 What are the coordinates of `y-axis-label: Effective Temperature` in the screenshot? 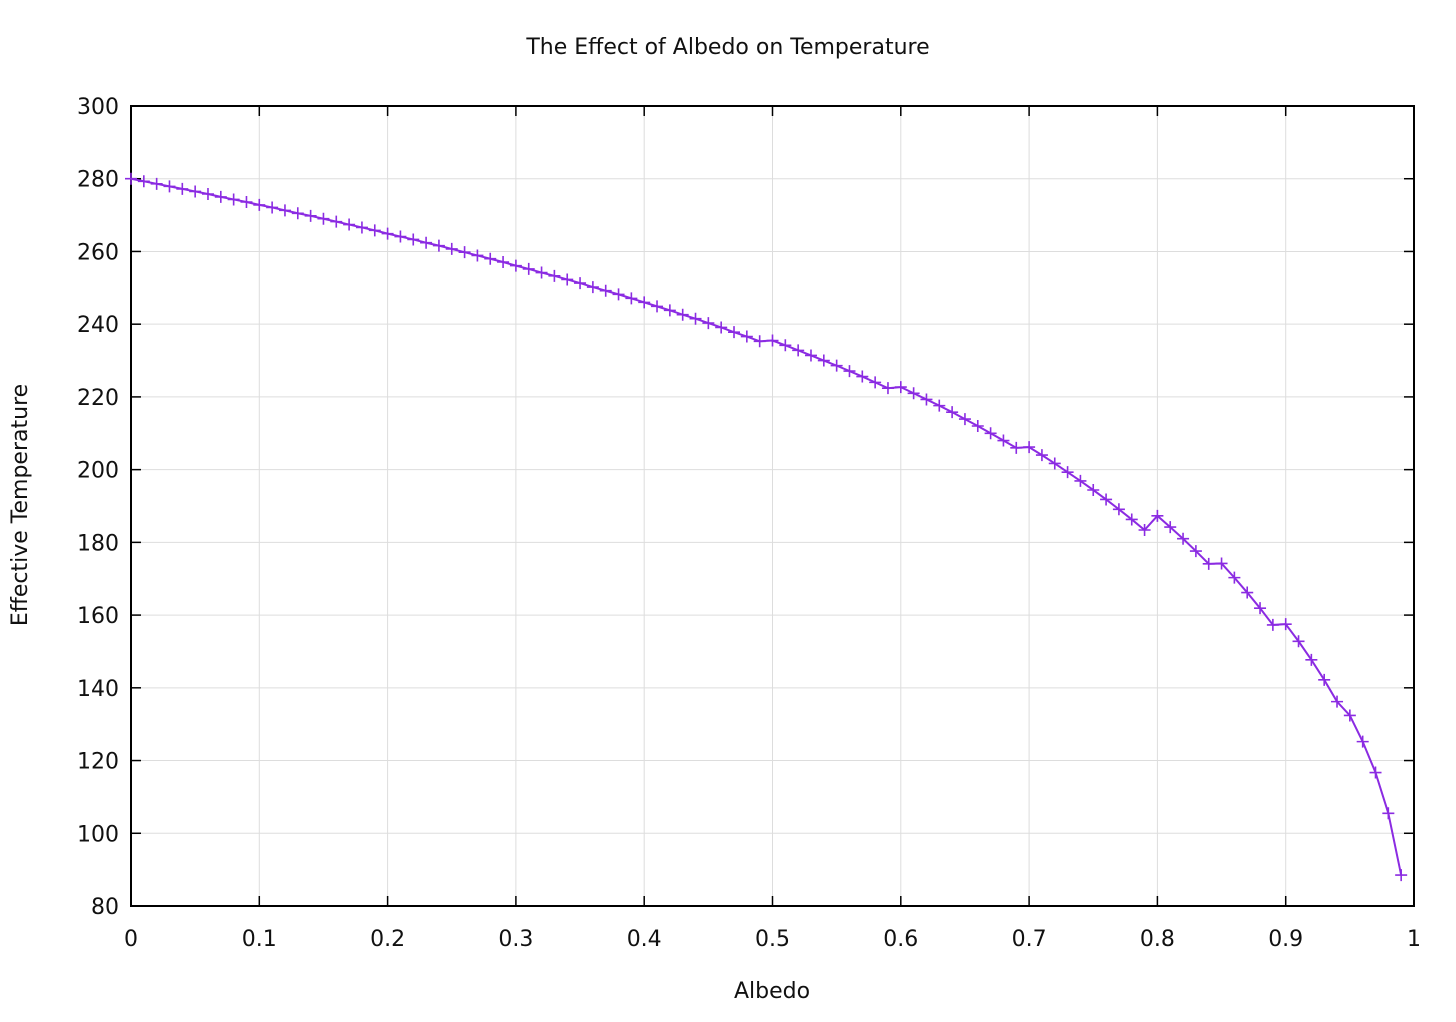 It's located at (20, 505).